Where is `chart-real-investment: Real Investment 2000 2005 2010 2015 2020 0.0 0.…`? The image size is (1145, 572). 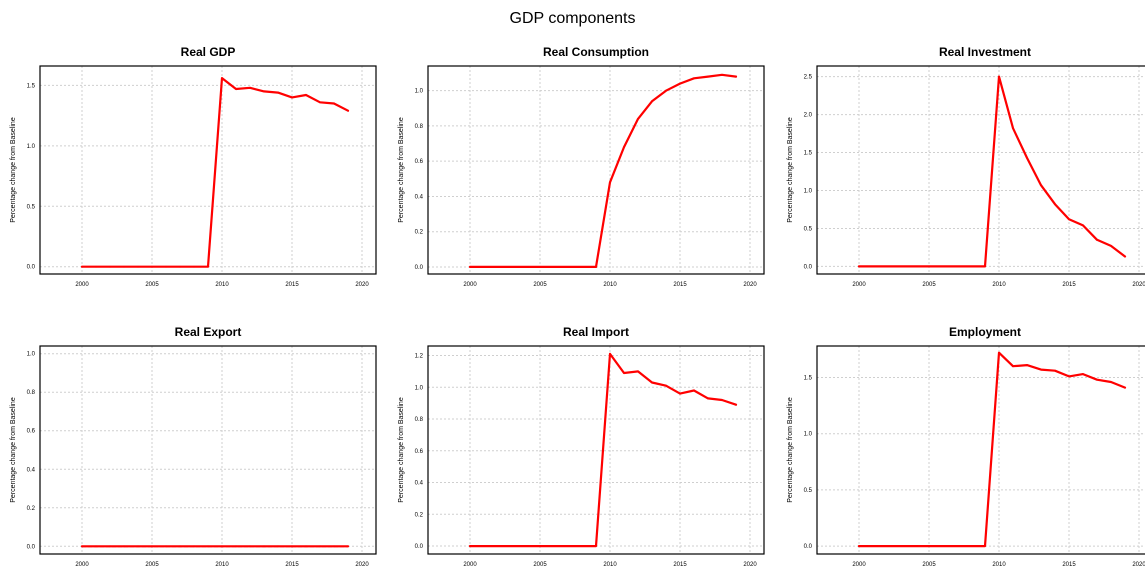 chart-real-investment: Real Investment 2000 2005 2010 2015 2020 0.0 0.… is located at coordinates (961, 165).